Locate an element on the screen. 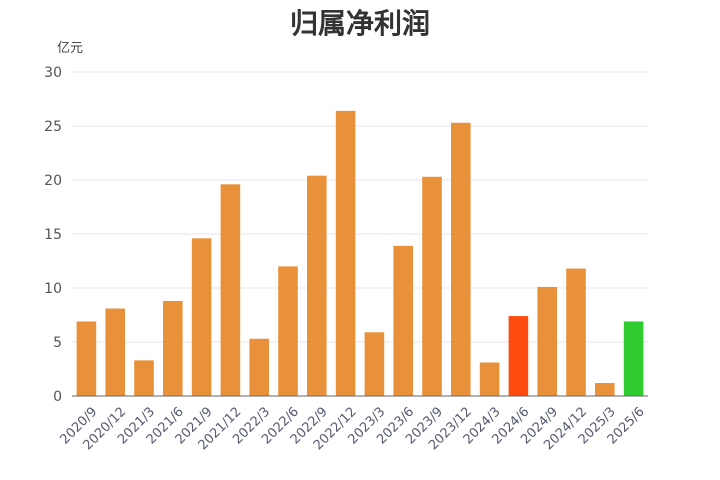 The image size is (720, 480). y-axis-ticks: 0 5 10 15 20 25 30 is located at coordinates (53, 235).